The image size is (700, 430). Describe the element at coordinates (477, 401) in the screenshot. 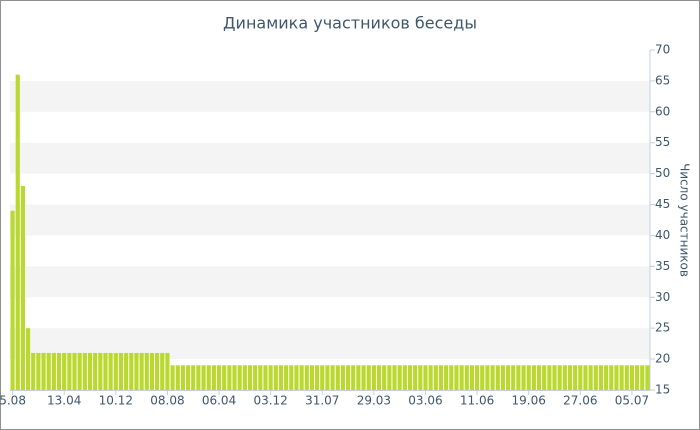

I see `x-tick-label: 11.06` at that location.